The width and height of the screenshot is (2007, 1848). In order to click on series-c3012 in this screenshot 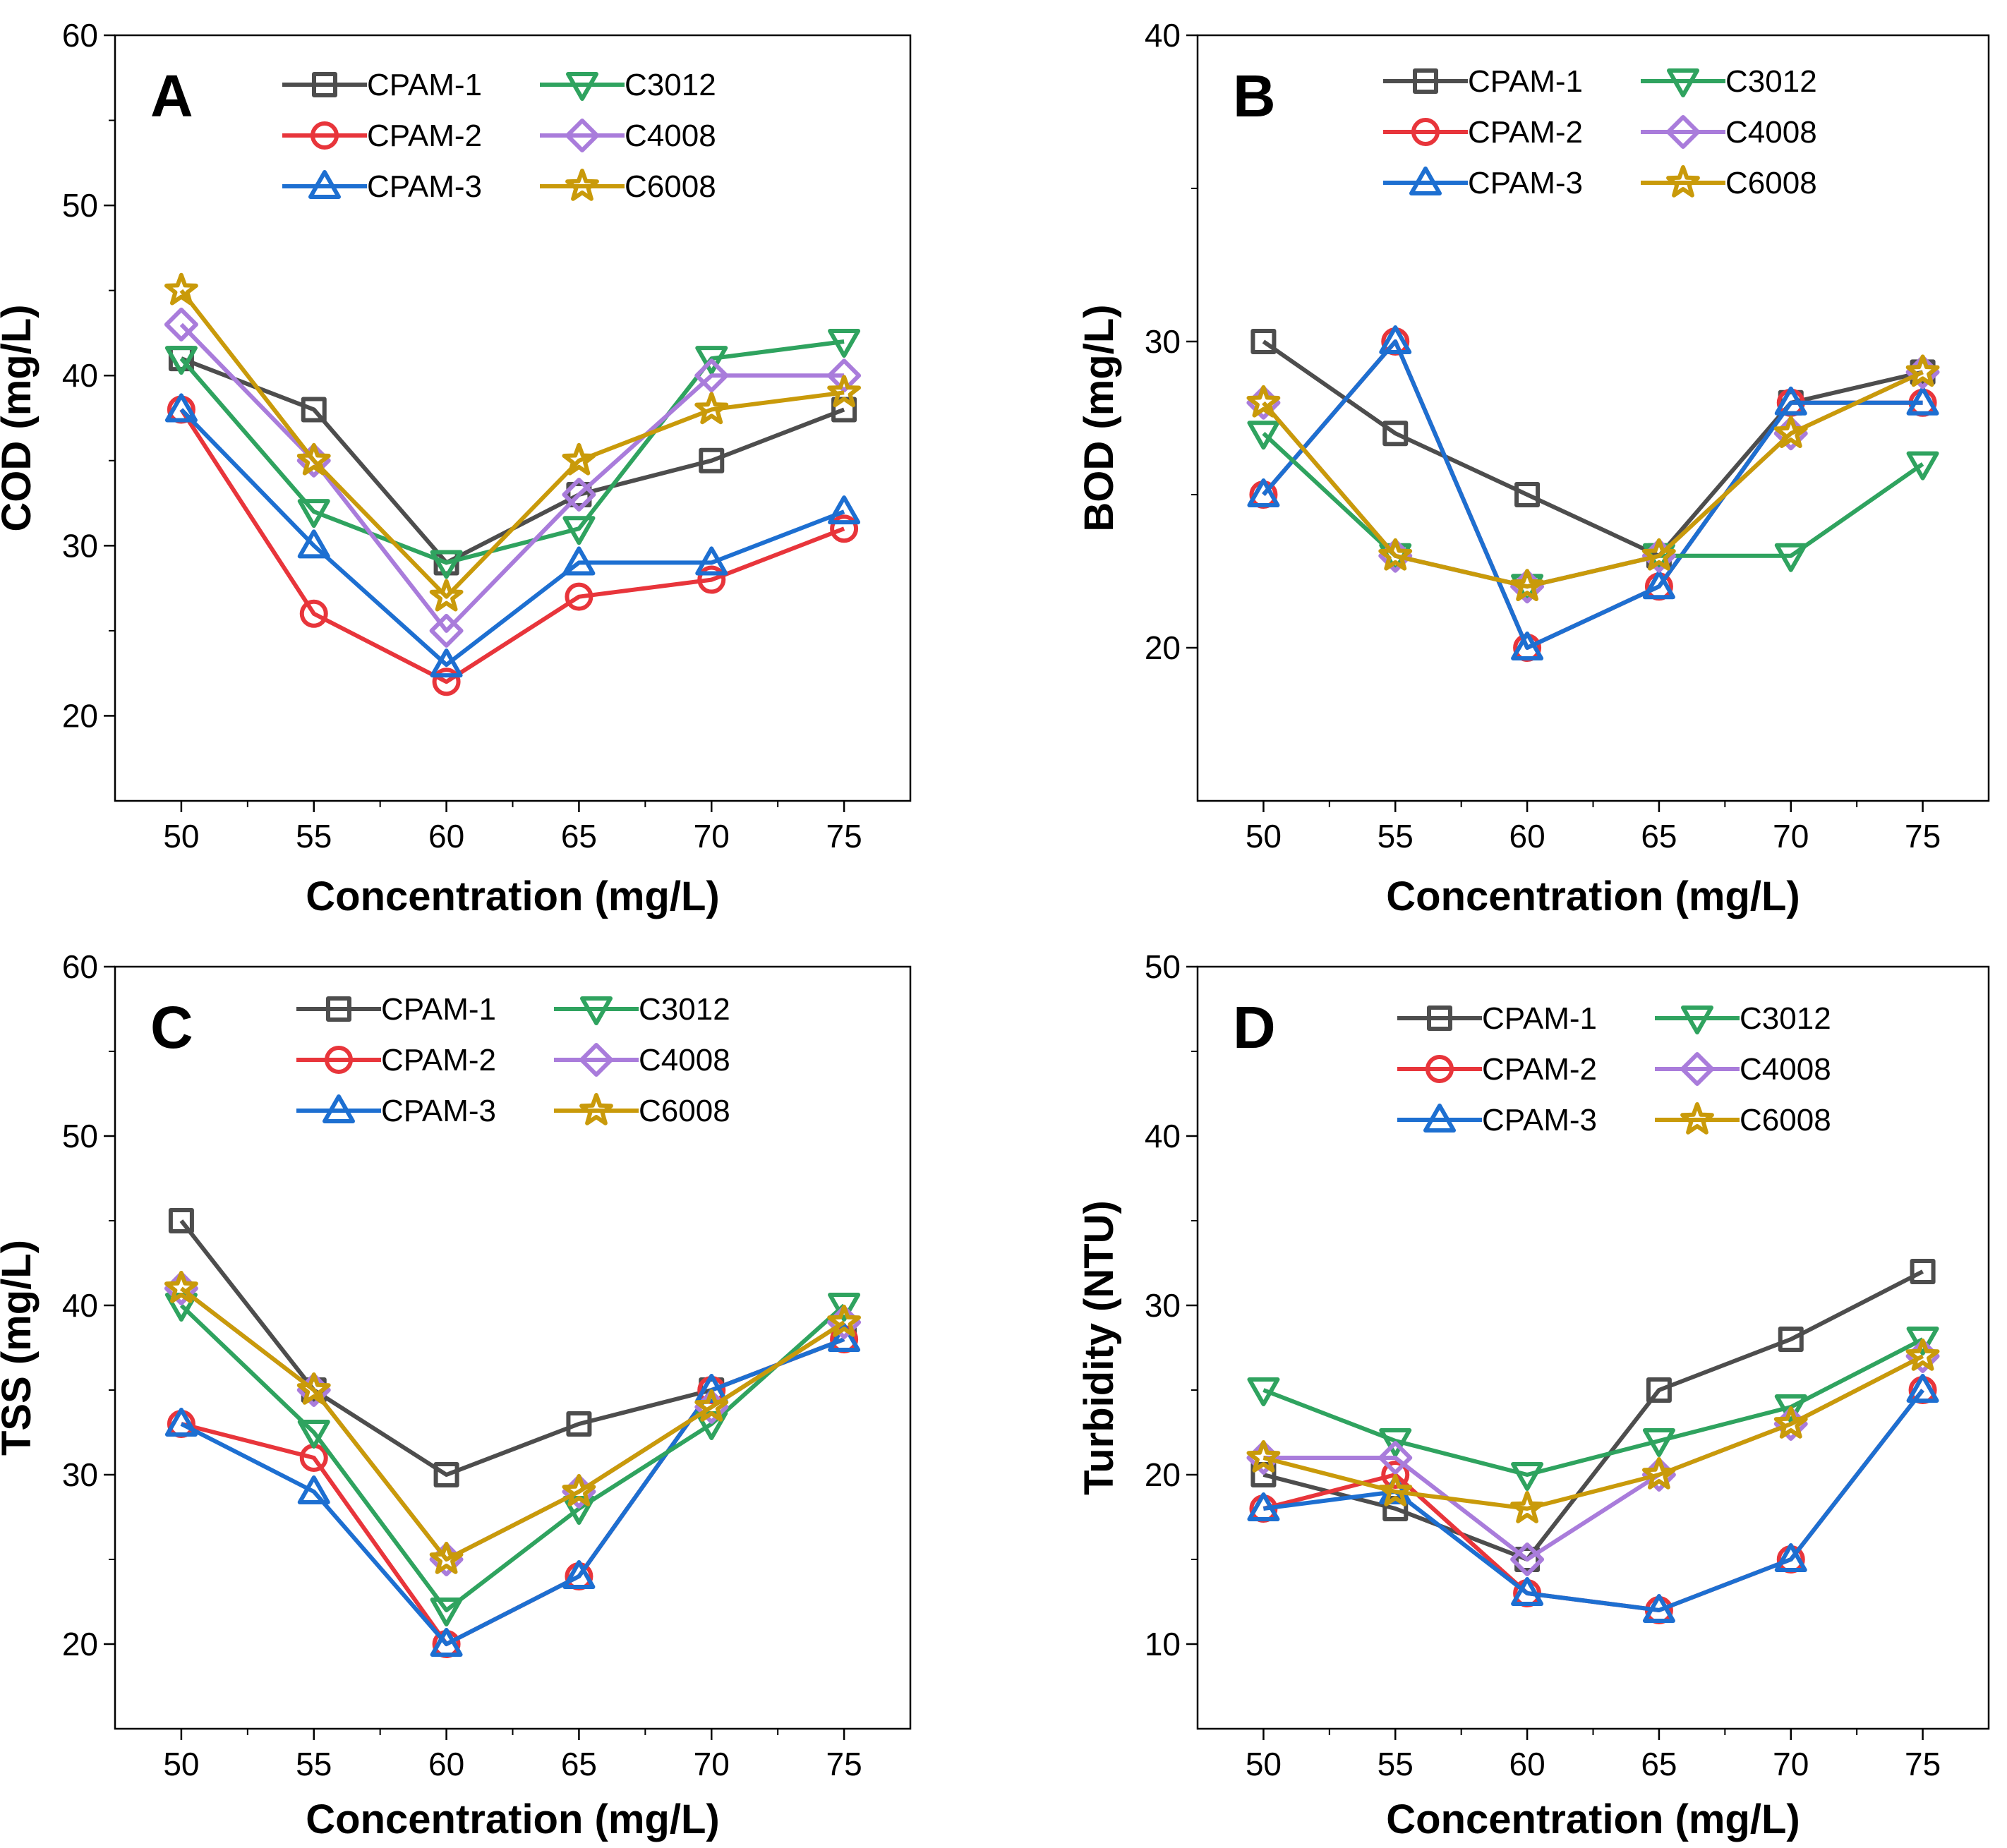, I will do `click(1593, 1409)`.